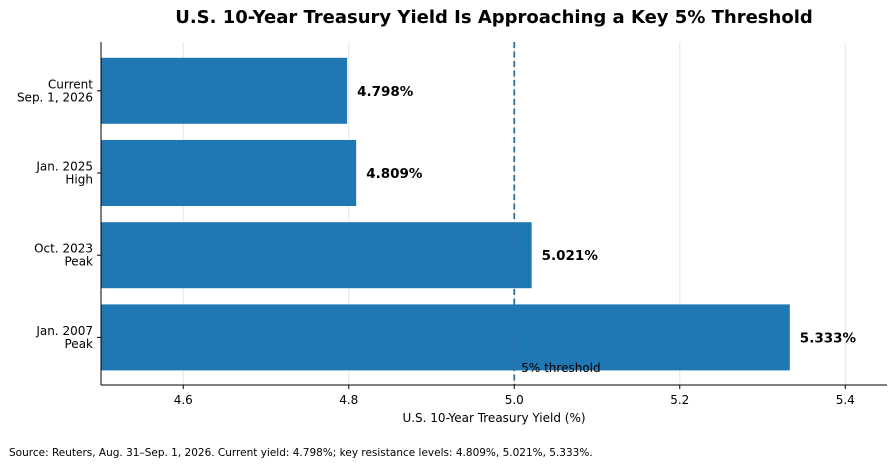 The image size is (895, 467). What do you see at coordinates (557, 213) in the screenshot?
I see `threshold-reference: 5% threshold` at bounding box center [557, 213].